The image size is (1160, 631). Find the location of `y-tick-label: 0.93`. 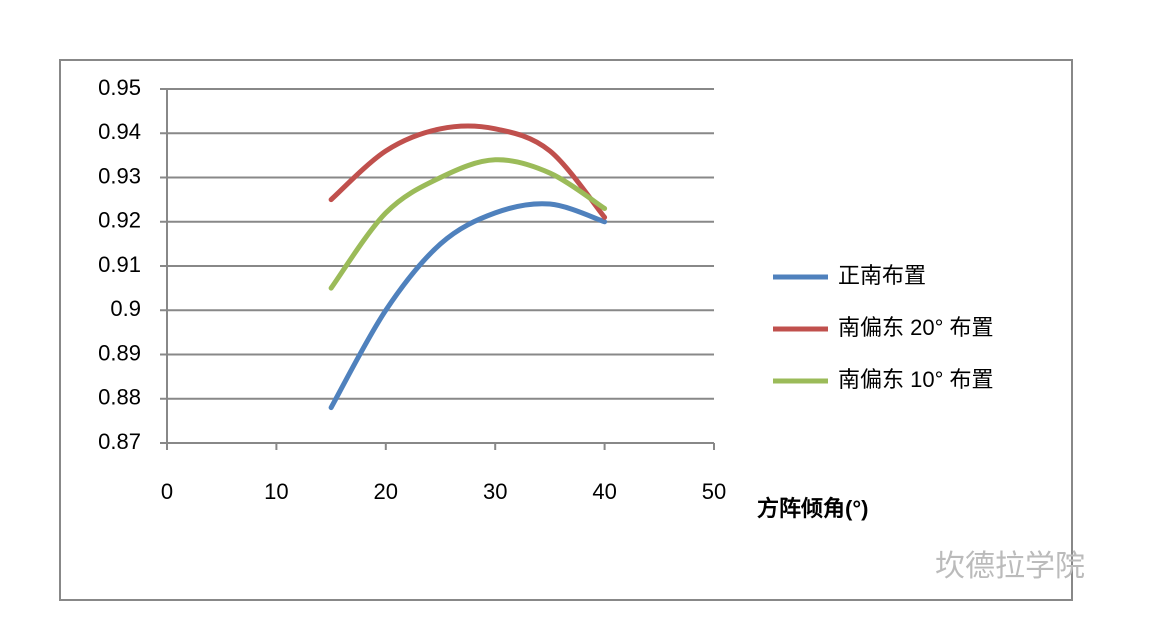

y-tick-label: 0.93 is located at coordinates (119, 175).